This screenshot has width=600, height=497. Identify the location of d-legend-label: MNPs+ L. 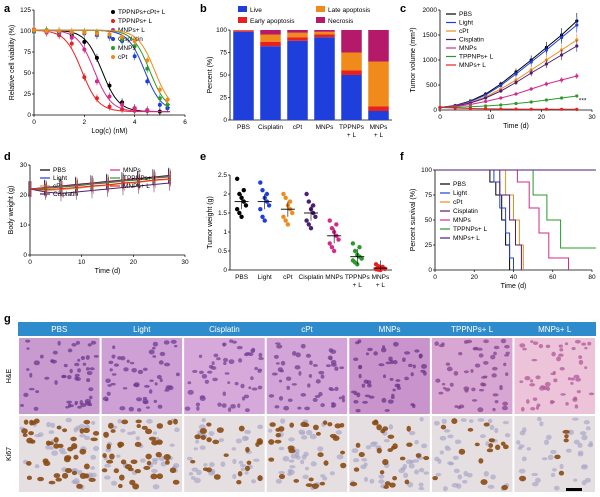
(136, 186).